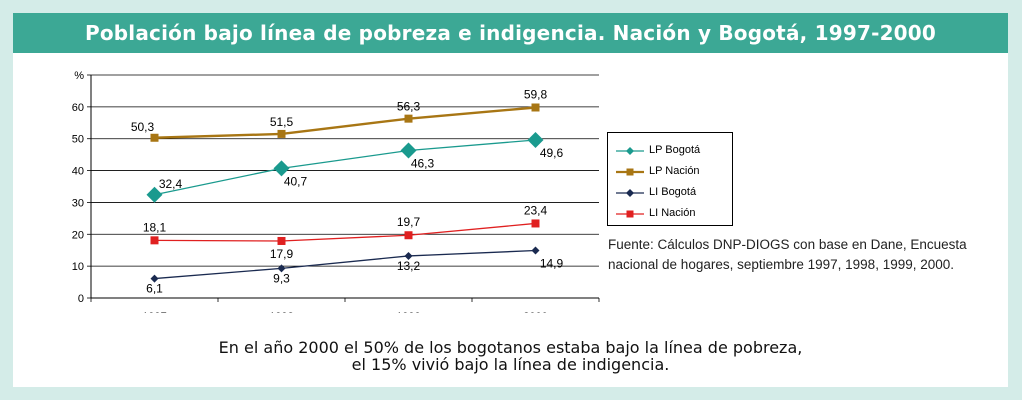 This screenshot has height=400, width=1022. Describe the element at coordinates (78, 172) in the screenshot. I see `y-tick-label: 40` at that location.